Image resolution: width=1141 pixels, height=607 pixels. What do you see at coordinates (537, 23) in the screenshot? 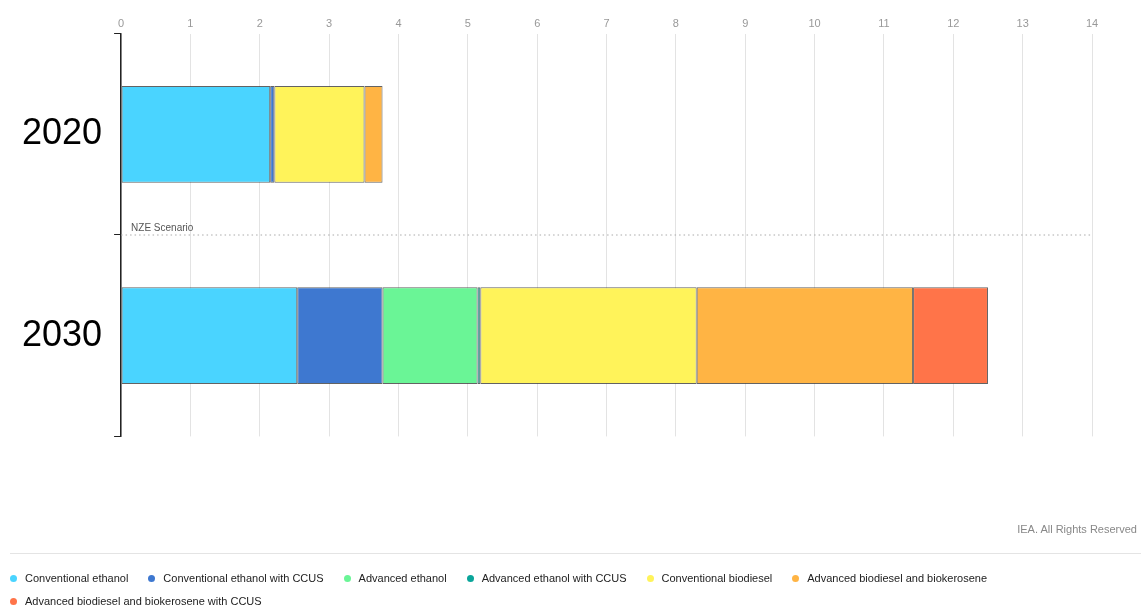
I see `x-tick-label: 6` at bounding box center [537, 23].